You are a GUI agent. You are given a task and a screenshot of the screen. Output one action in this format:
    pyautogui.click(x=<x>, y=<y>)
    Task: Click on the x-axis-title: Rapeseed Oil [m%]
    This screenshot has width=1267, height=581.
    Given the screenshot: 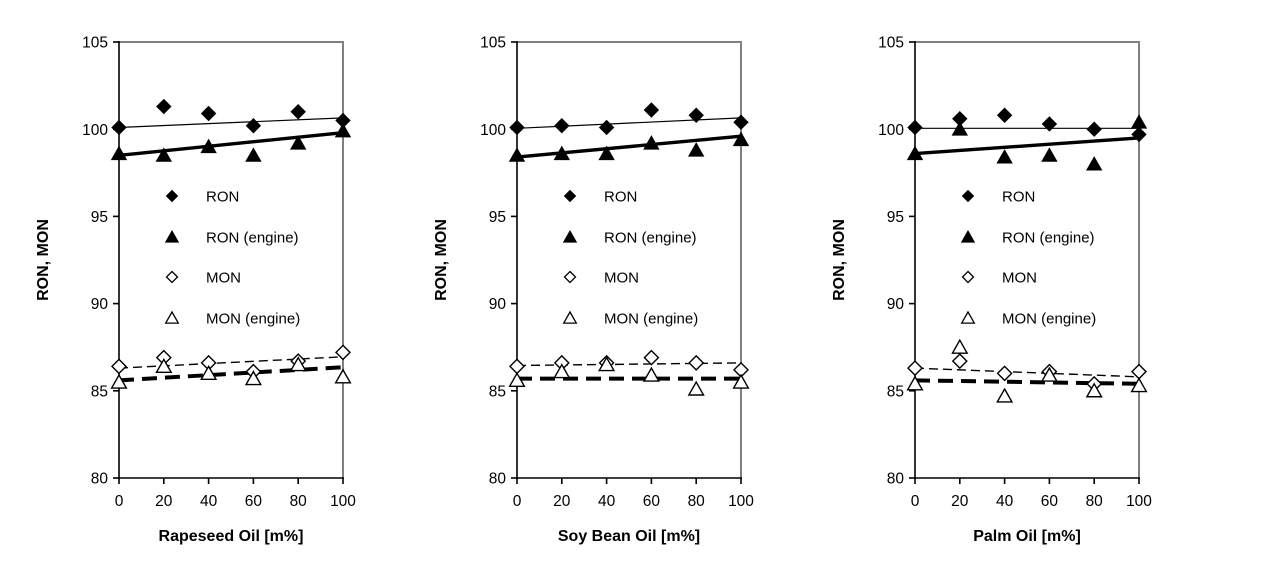 What is the action you would take?
    pyautogui.click(x=231, y=536)
    